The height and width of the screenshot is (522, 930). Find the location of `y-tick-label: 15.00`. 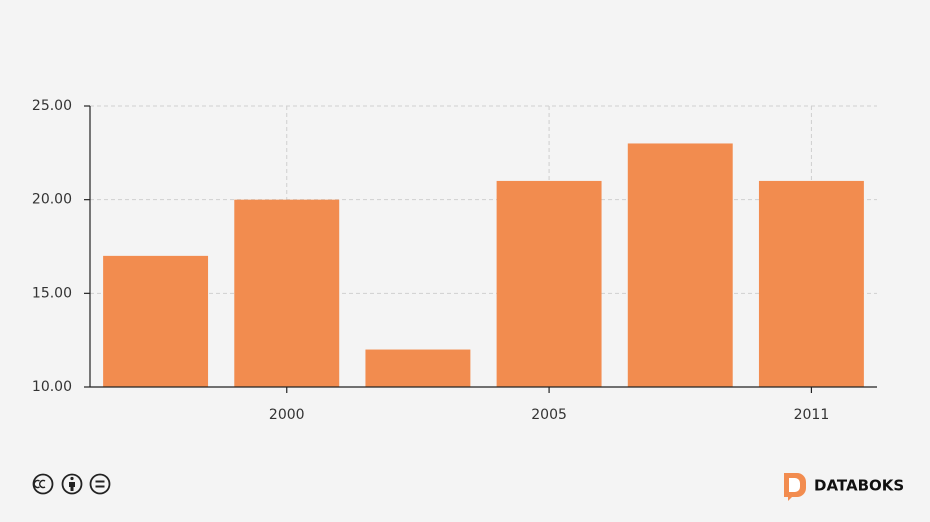

y-tick-label: 15.00 is located at coordinates (52, 293).